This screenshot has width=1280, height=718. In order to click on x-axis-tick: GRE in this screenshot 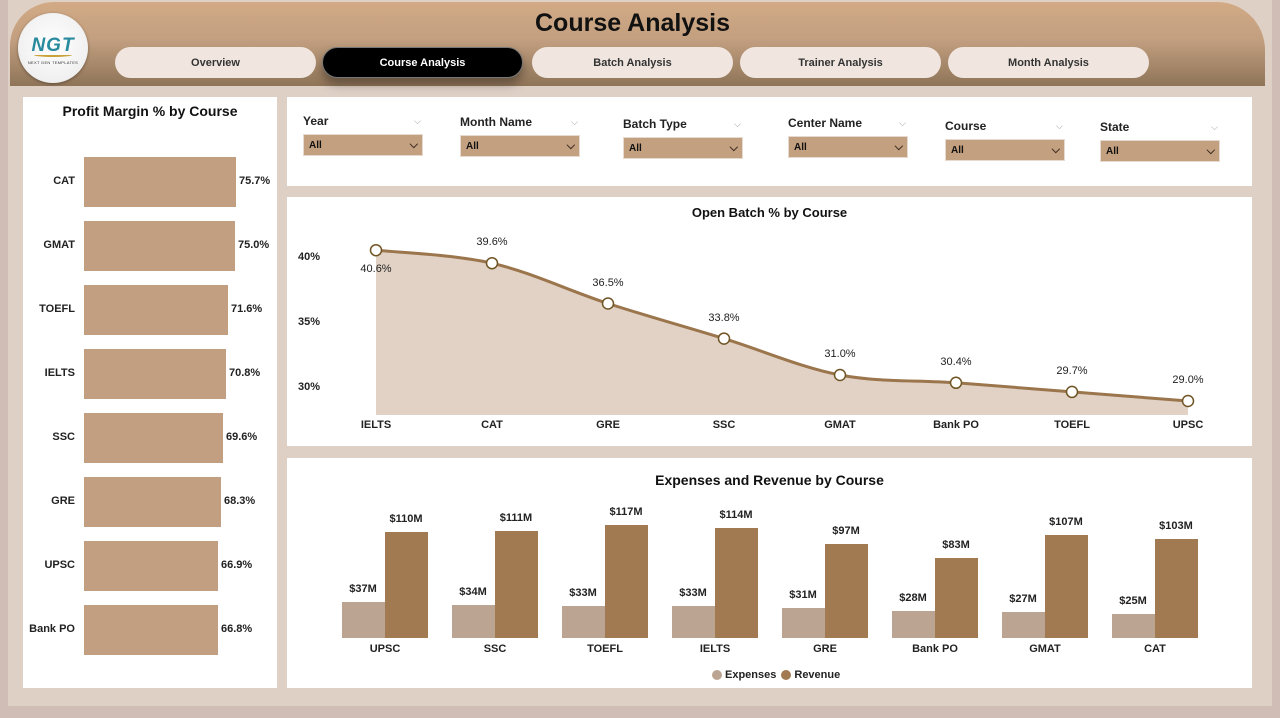, I will do `click(608, 425)`.